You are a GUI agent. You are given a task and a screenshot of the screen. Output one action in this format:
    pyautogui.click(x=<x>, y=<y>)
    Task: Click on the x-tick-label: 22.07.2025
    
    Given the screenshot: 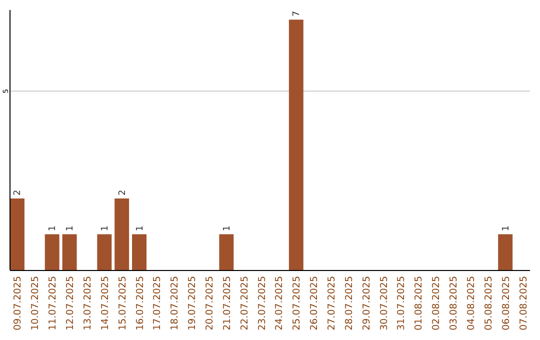 What is the action you would take?
    pyautogui.click(x=244, y=303)
    